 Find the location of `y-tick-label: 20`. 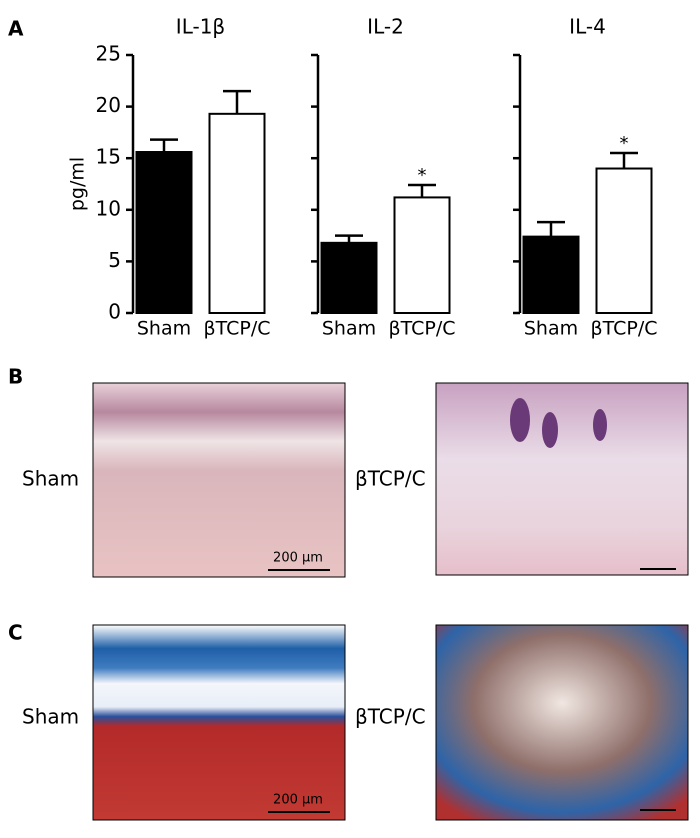

y-tick-label: 20 is located at coordinates (108, 105).